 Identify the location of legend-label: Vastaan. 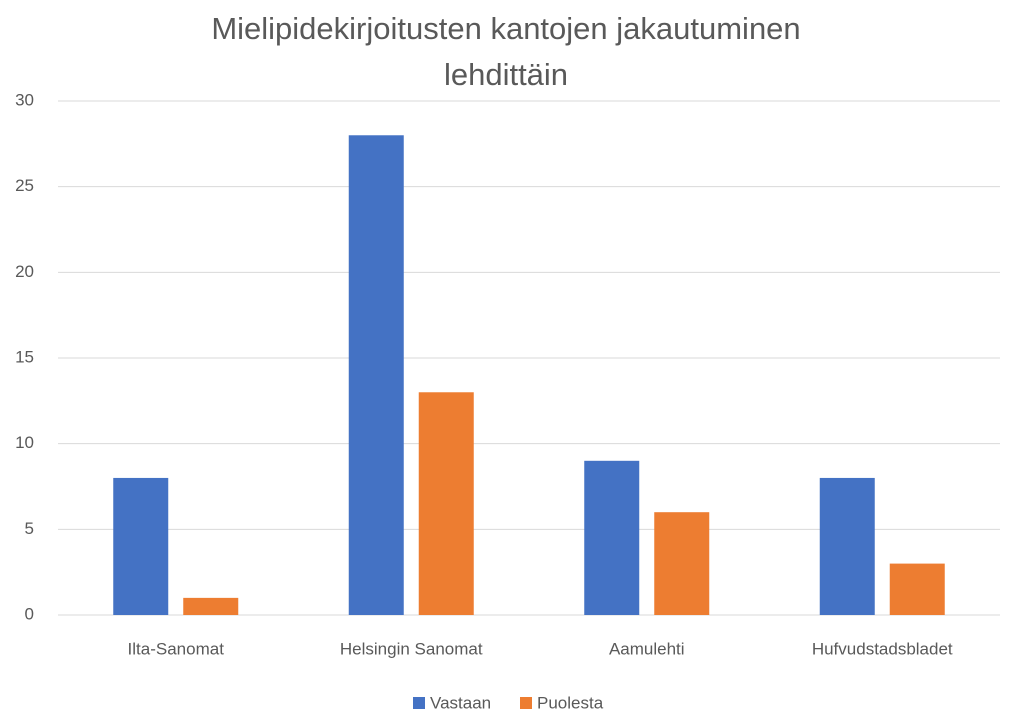
(460, 702).